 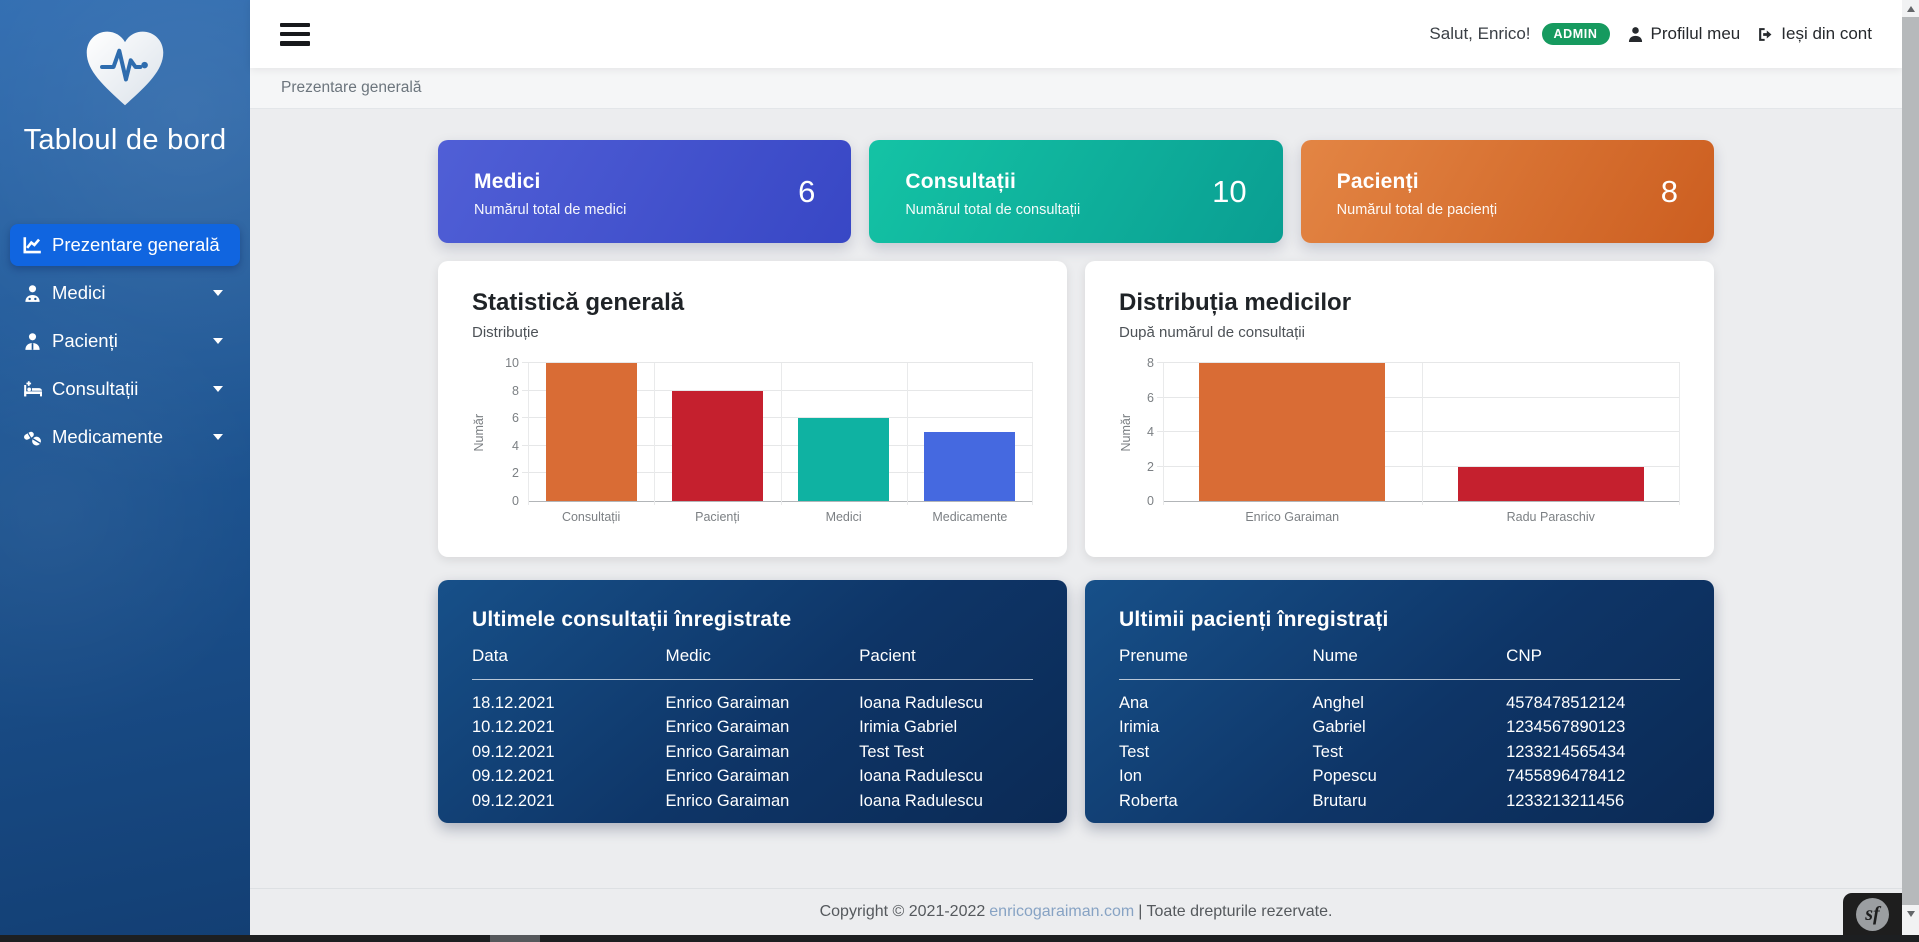 I want to click on sidebar-item-medicamente: Medicamente, so click(x=125, y=437).